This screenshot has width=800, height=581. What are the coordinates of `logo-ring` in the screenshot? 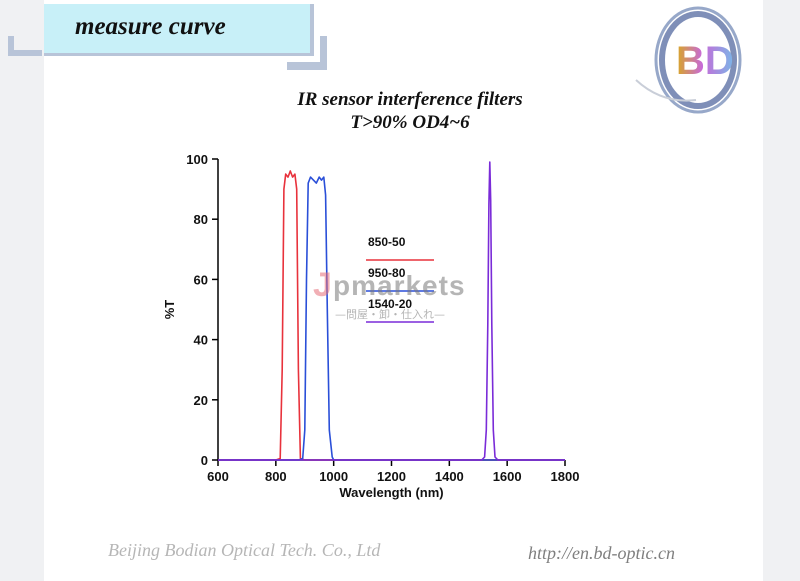 It's located at (698, 60).